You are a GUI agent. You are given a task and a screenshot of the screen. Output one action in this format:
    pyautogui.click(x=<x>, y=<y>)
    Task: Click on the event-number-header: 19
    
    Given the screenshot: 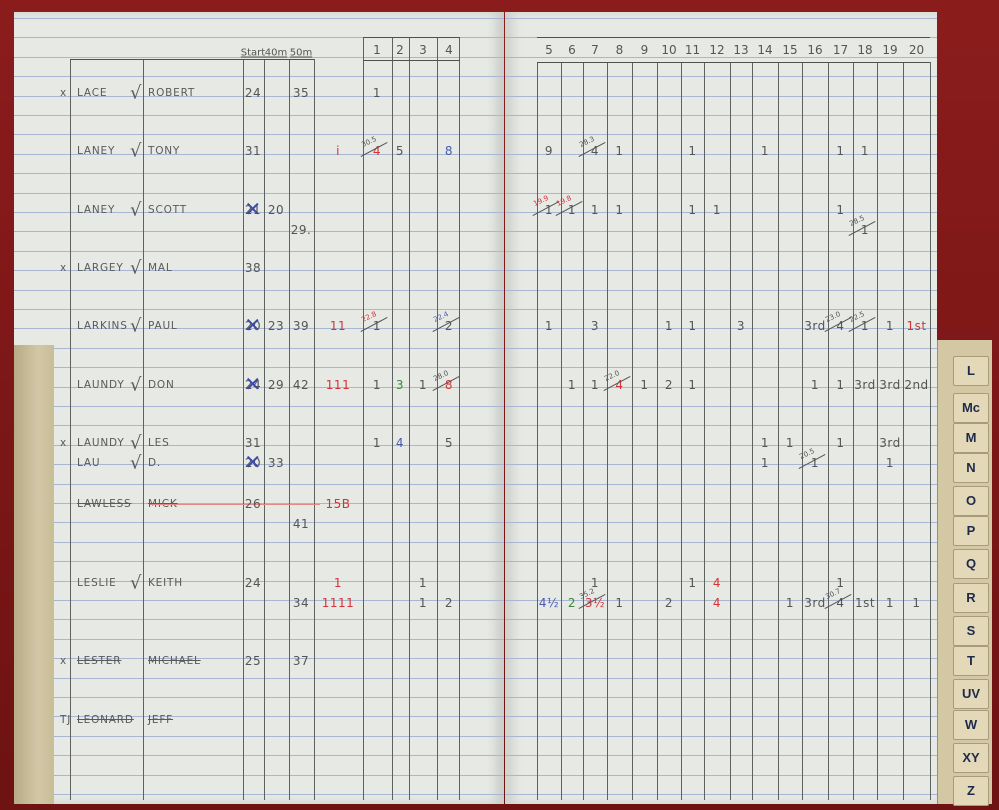 What is the action you would take?
    pyautogui.click(x=890, y=50)
    